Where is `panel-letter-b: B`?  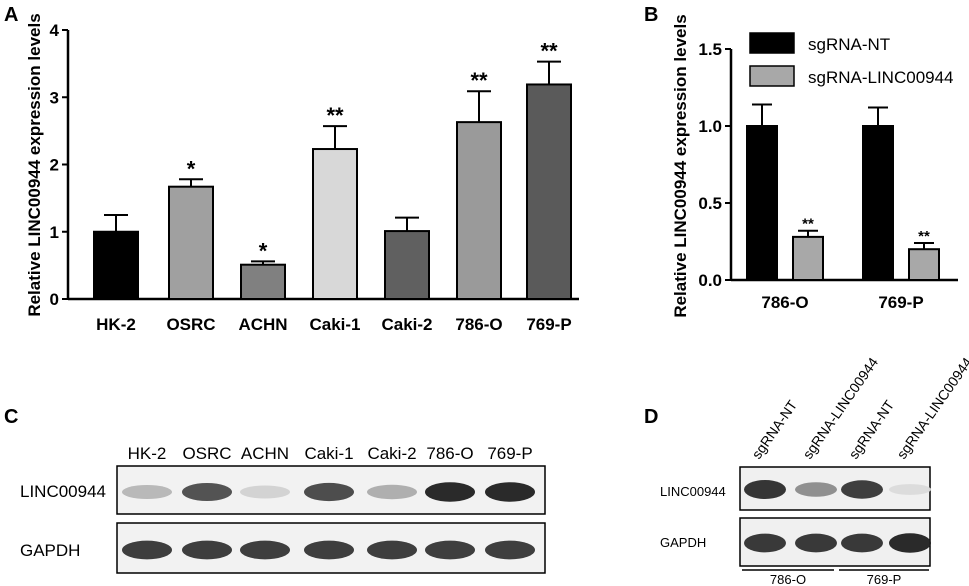 panel-letter-b: B is located at coordinates (651, 15).